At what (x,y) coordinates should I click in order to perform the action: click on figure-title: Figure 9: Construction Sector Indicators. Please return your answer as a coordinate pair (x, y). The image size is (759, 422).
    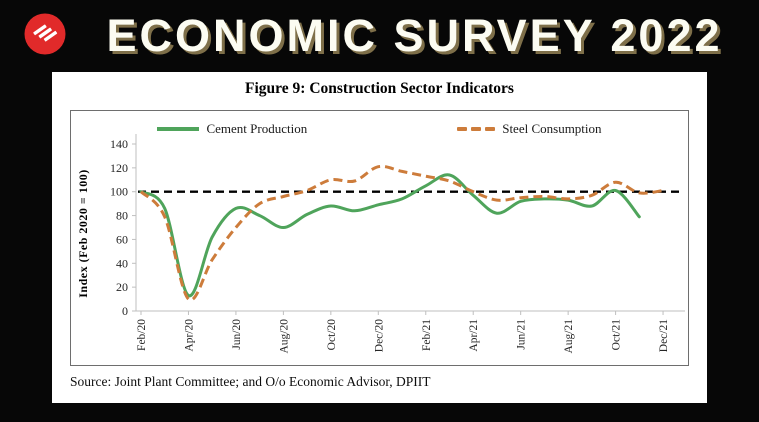
    Looking at the image, I should click on (379, 88).